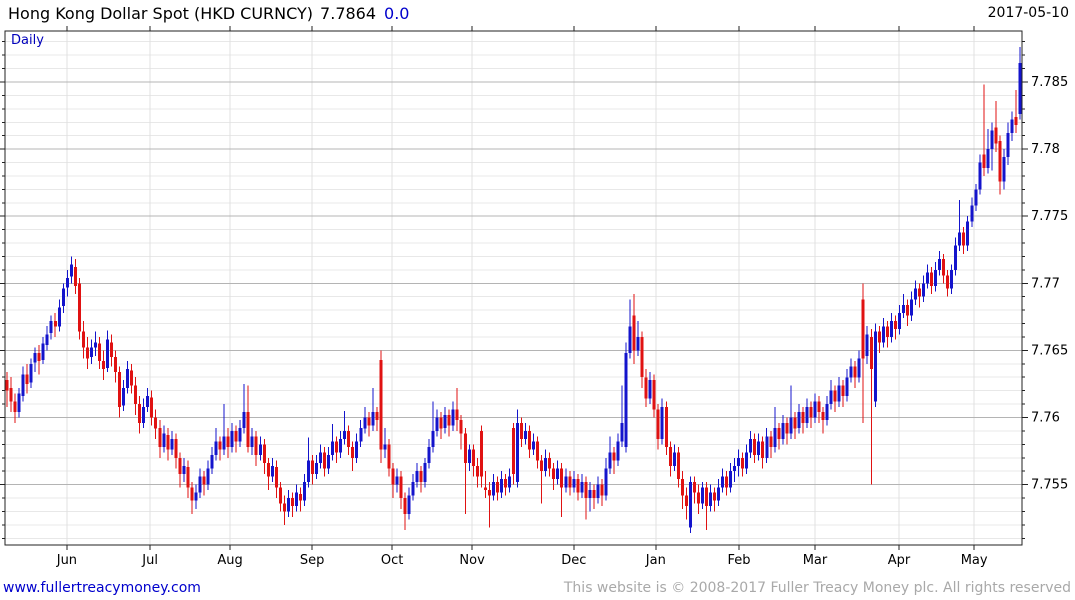 The width and height of the screenshot is (1075, 600). I want to click on y-axis-label: 7.765, so click(1049, 350).